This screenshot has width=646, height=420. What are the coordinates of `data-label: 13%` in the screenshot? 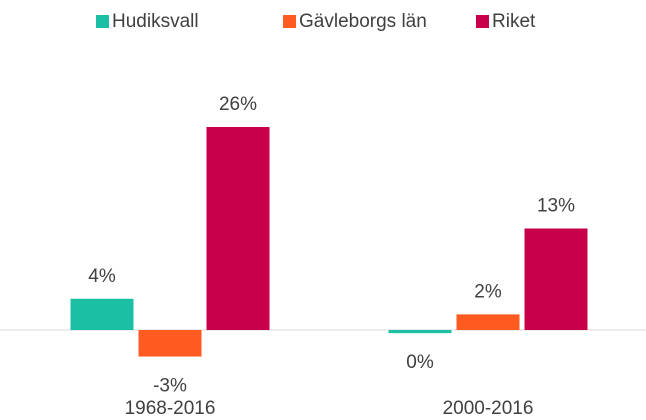 It's located at (556, 206).